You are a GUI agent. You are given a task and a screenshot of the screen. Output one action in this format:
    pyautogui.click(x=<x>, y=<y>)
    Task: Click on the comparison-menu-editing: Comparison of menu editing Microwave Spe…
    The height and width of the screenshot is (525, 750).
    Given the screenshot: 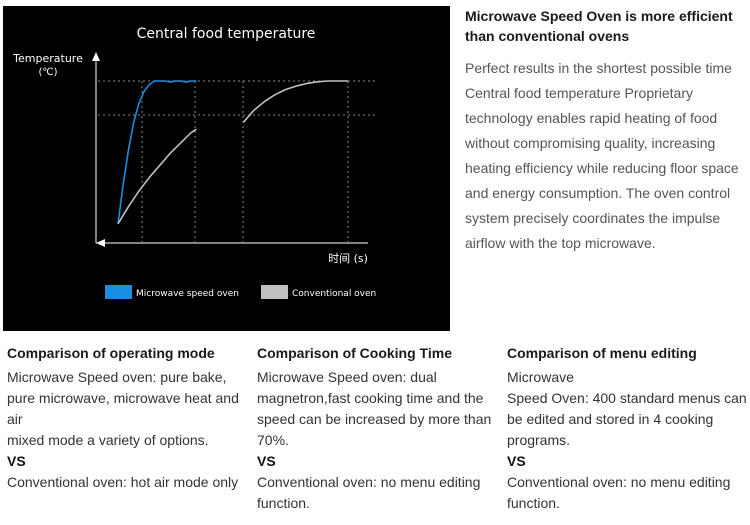 What is the action you would take?
    pyautogui.click(x=628, y=428)
    